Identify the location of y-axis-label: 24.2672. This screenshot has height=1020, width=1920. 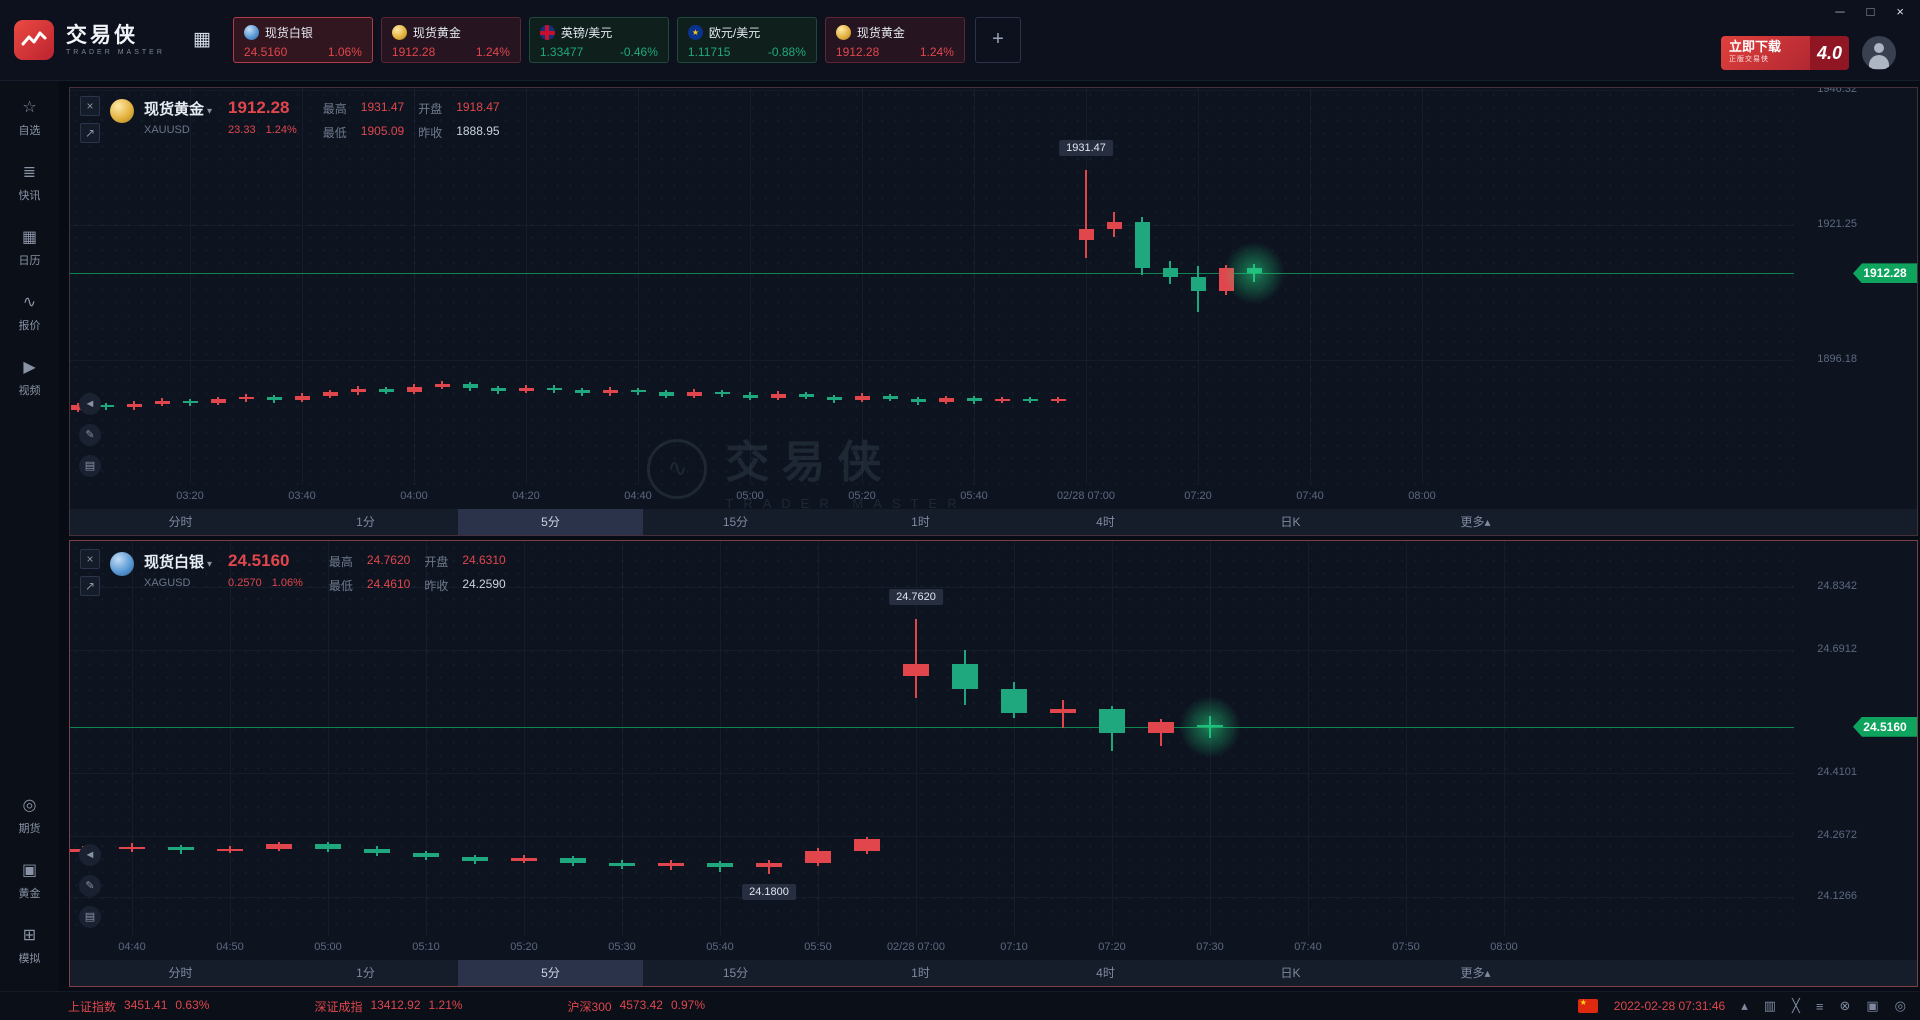
(1837, 834).